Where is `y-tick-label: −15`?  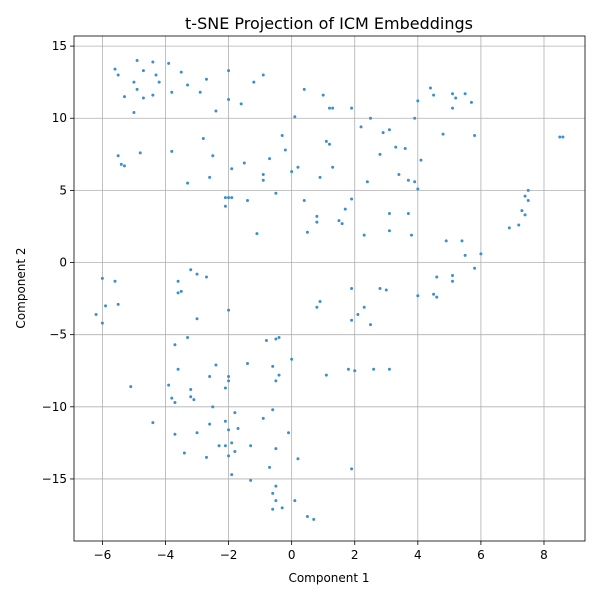 y-tick-label: −15 is located at coordinates (54, 479).